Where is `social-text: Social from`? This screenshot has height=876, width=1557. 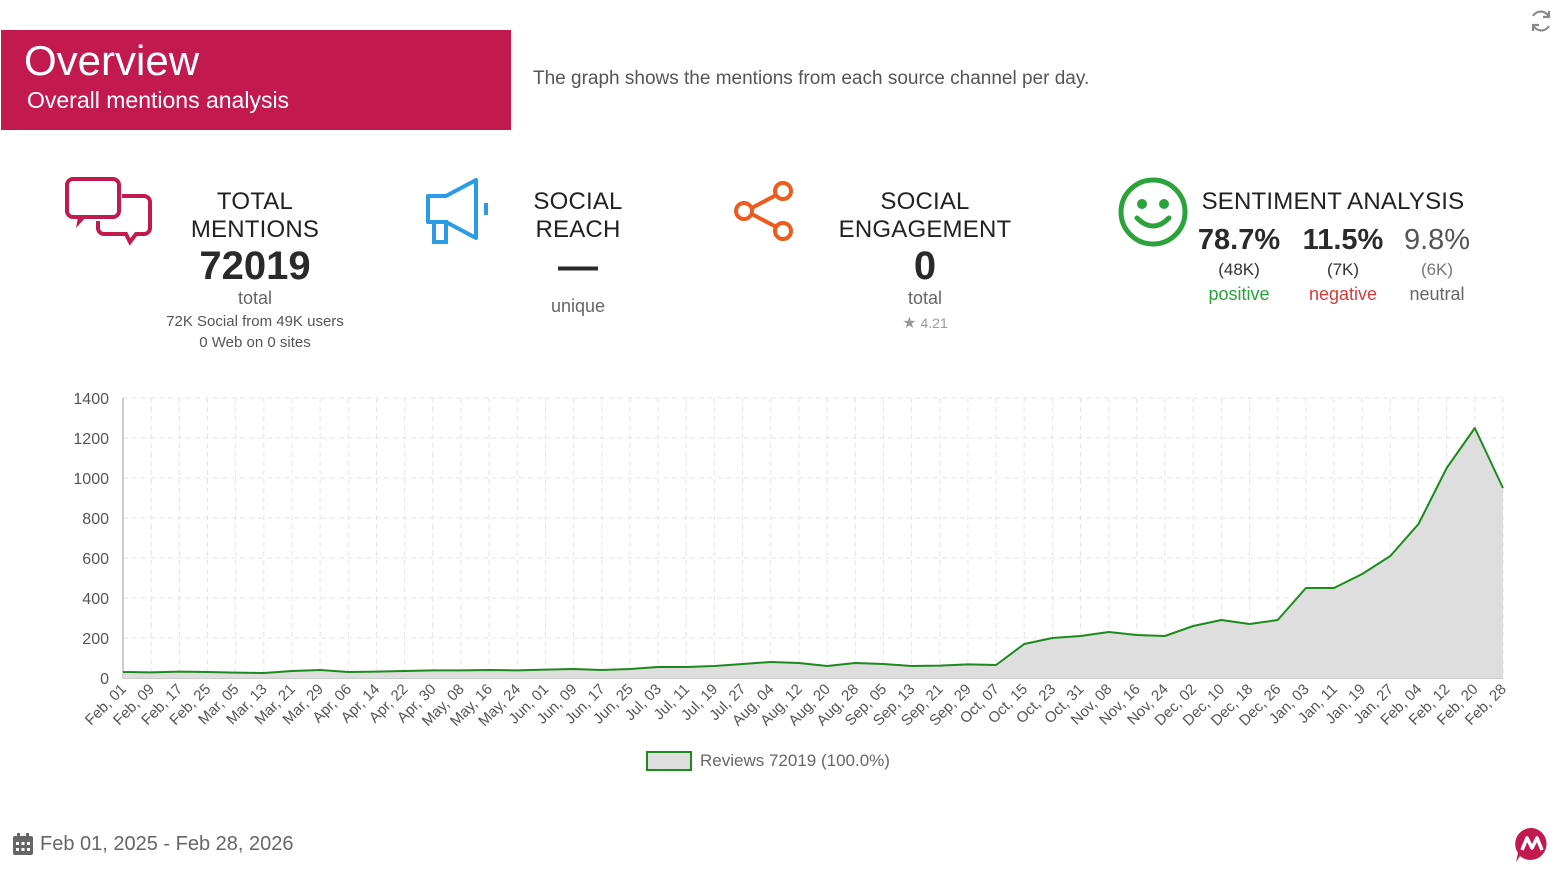
social-text: Social from is located at coordinates (235, 321).